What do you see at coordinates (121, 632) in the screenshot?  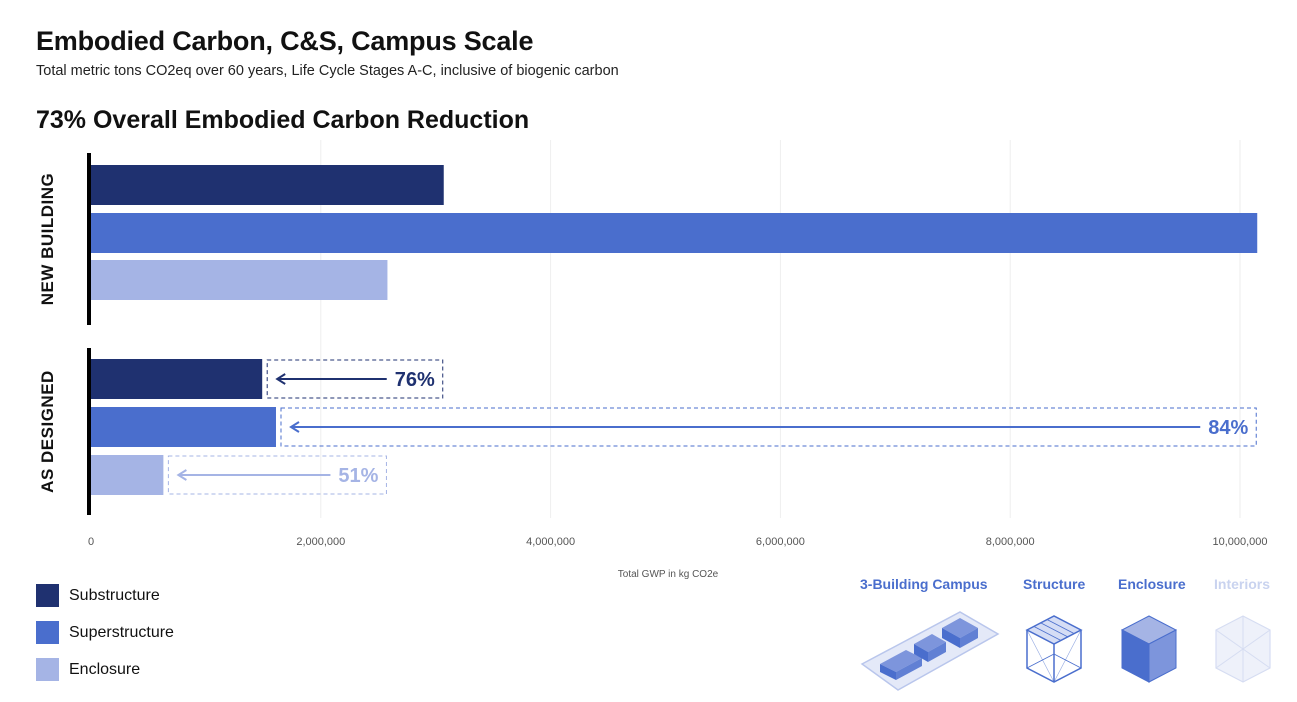 I see `legend-label: Superstructure` at bounding box center [121, 632].